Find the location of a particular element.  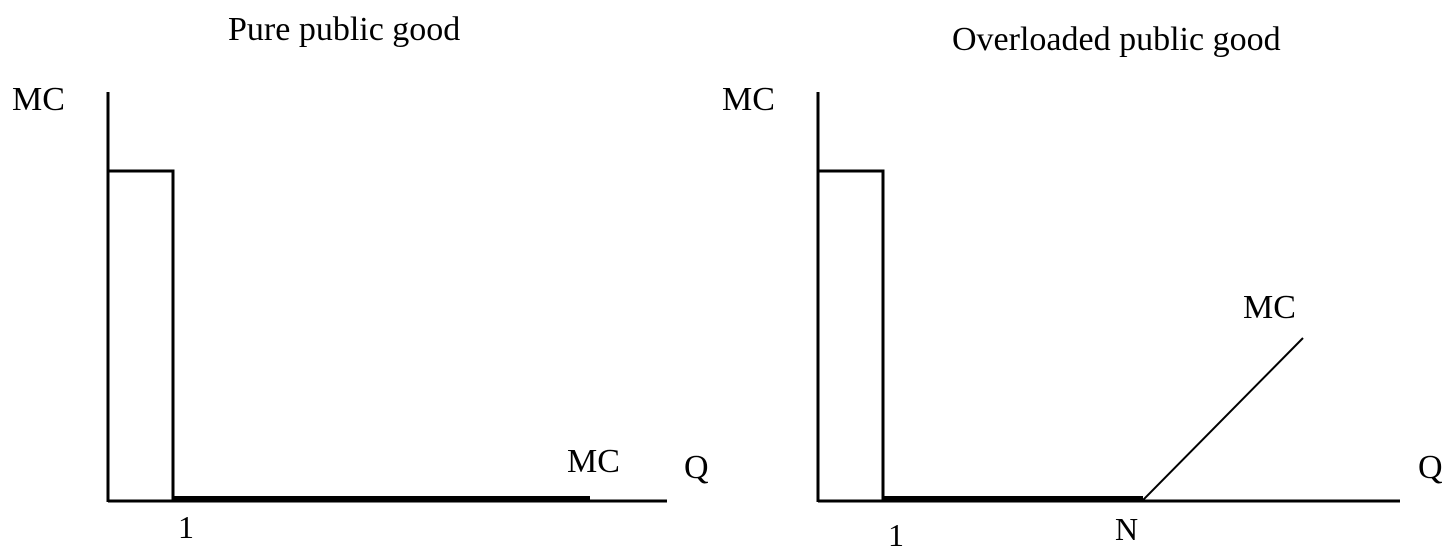

left-mc-curve-label: MC is located at coordinates (593, 461).